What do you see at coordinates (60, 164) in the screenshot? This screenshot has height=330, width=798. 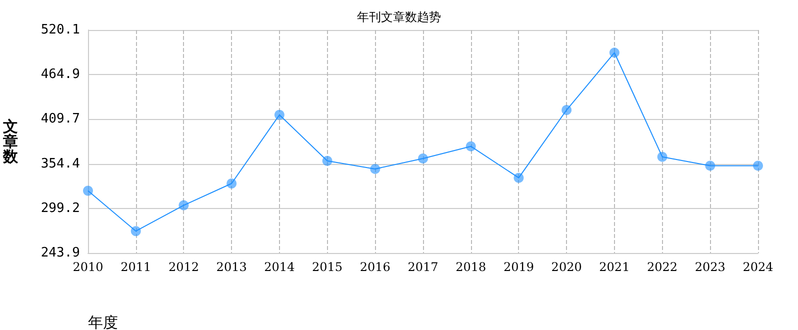 I see `y-tick-label: 354.4` at bounding box center [60, 164].